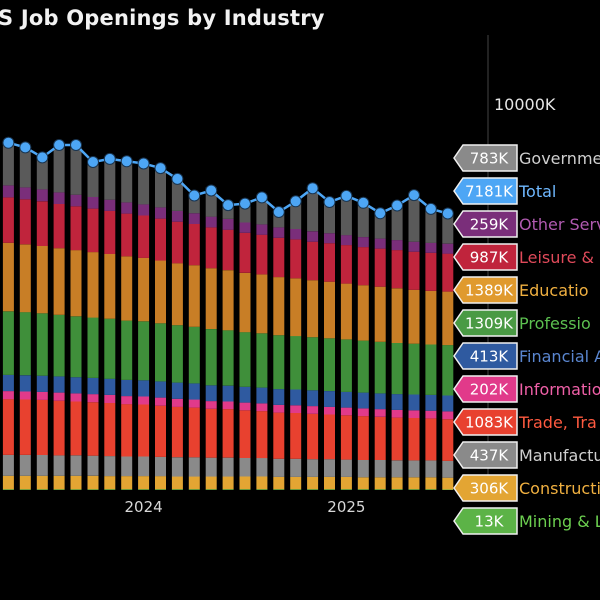 The width and height of the screenshot is (600, 600). I want to click on end-label-value: 259K, so click(490, 225).